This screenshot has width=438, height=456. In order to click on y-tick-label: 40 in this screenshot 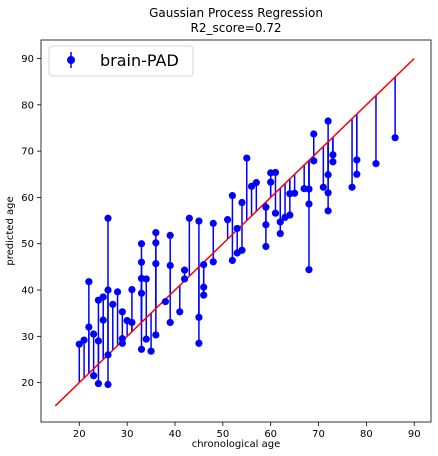, I will do `click(27, 291)`.